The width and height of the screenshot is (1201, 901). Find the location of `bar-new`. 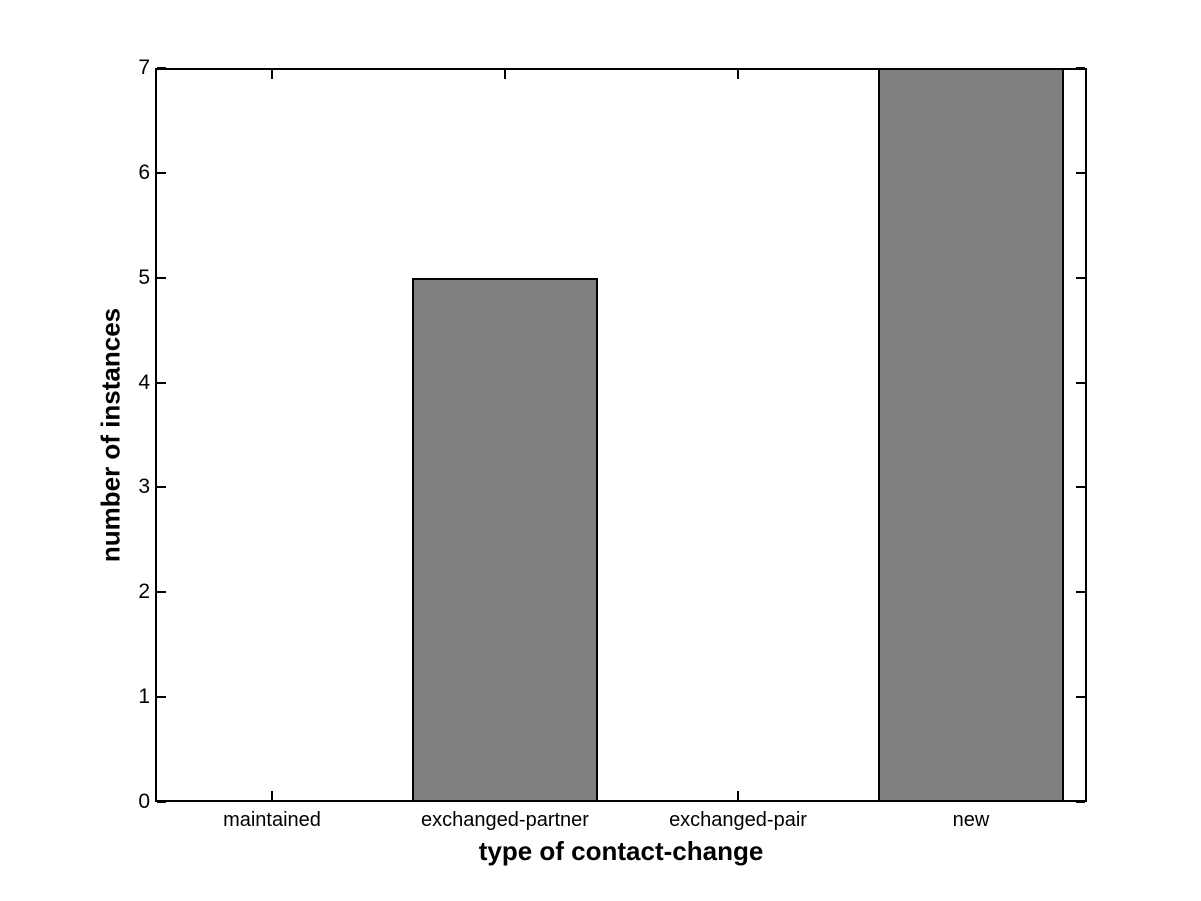

bar-new is located at coordinates (971, 435).